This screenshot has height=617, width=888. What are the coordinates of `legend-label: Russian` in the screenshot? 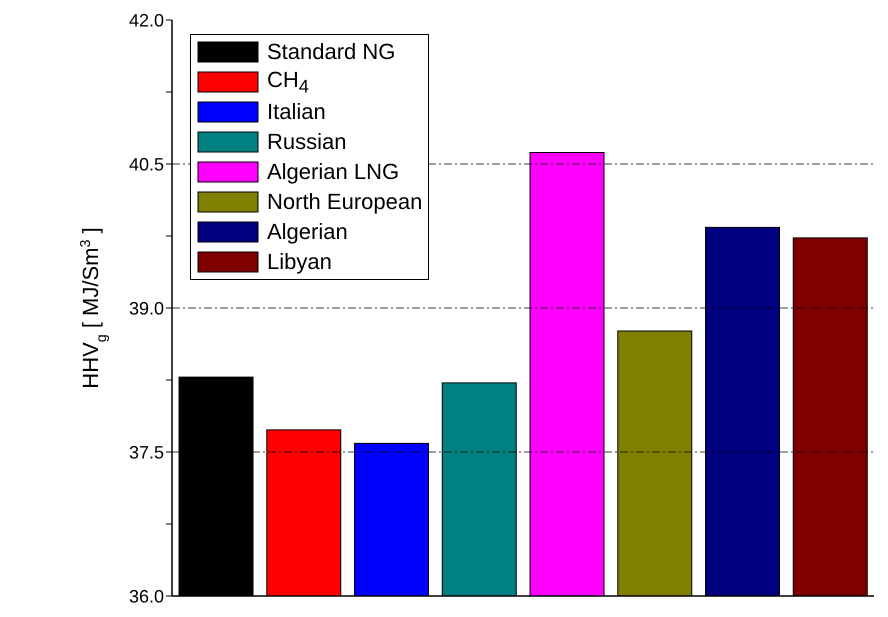 It's located at (306, 142).